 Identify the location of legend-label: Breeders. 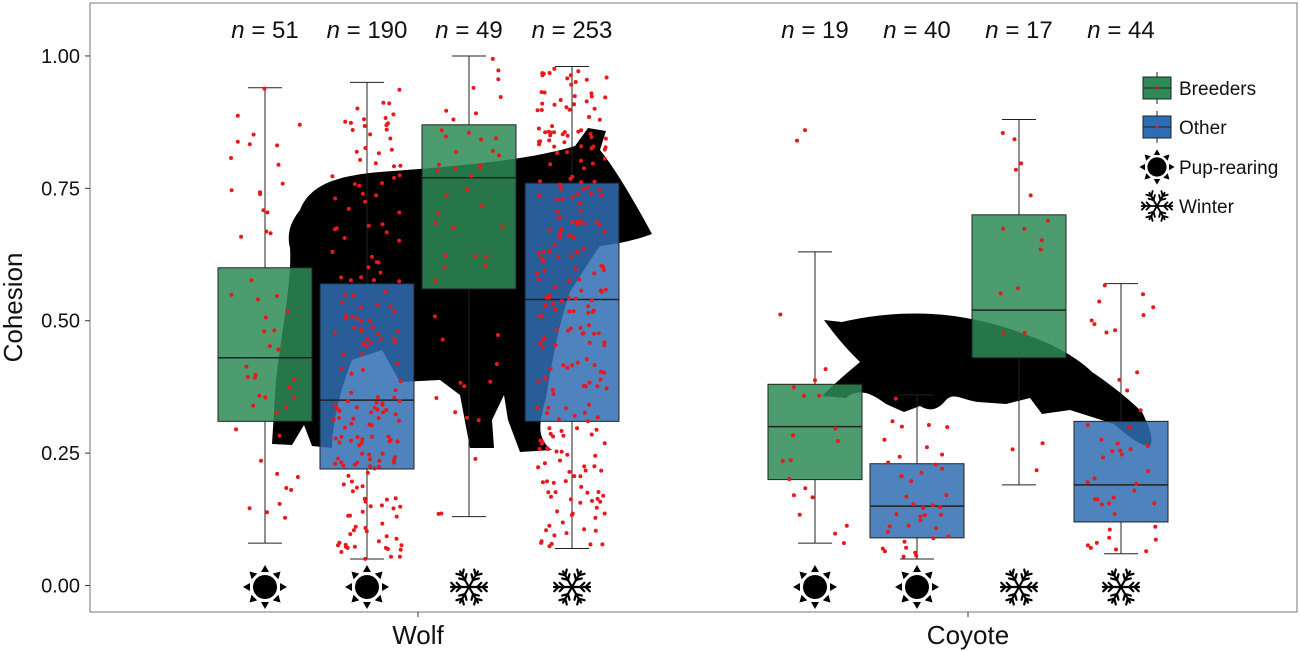
(1217, 89).